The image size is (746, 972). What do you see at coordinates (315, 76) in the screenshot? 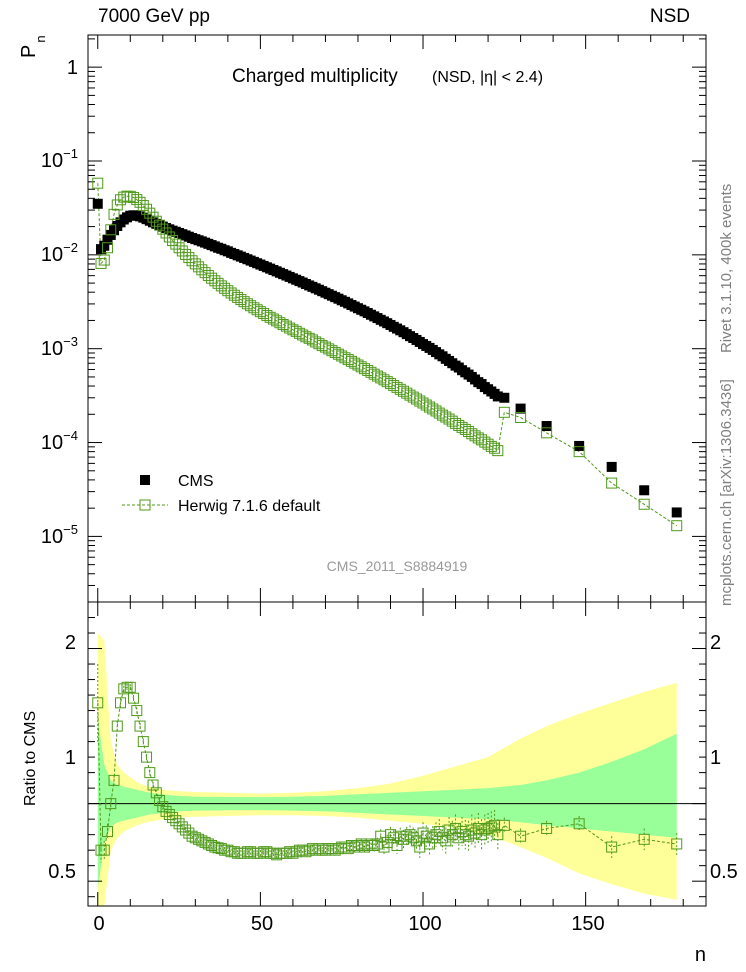
I see `chart-title: Charged multiplicity` at bounding box center [315, 76].